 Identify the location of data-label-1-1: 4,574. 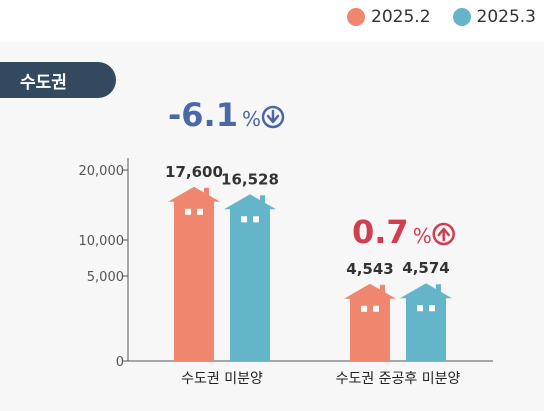
(425, 268).